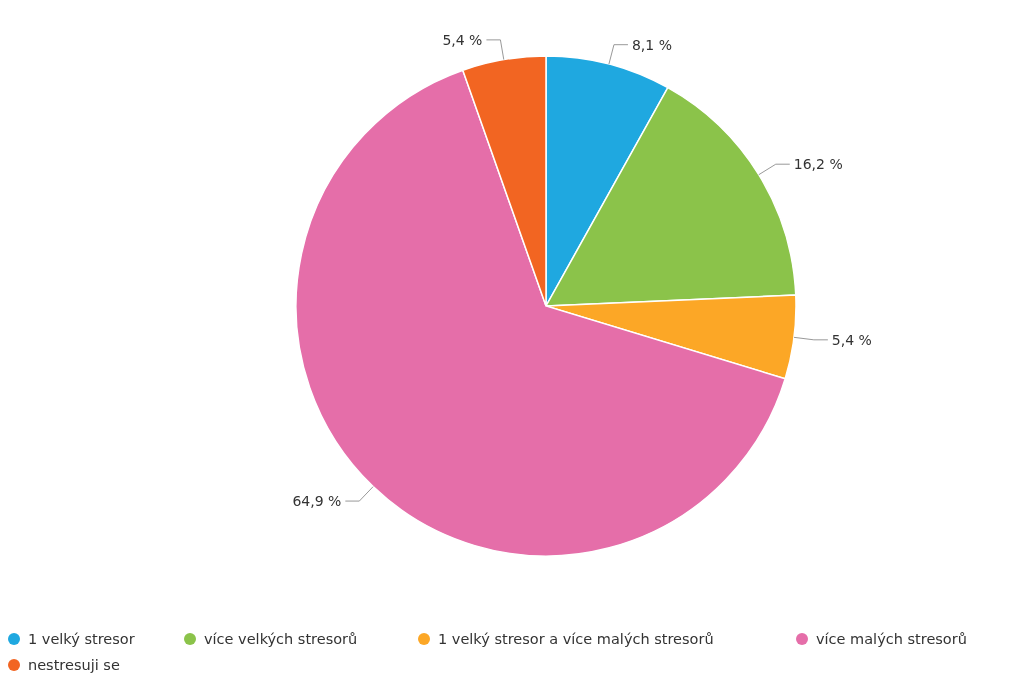 This screenshot has width=1012, height=675. What do you see at coordinates (81, 639) in the screenshot?
I see `legend-label: 1 velký stresor` at bounding box center [81, 639].